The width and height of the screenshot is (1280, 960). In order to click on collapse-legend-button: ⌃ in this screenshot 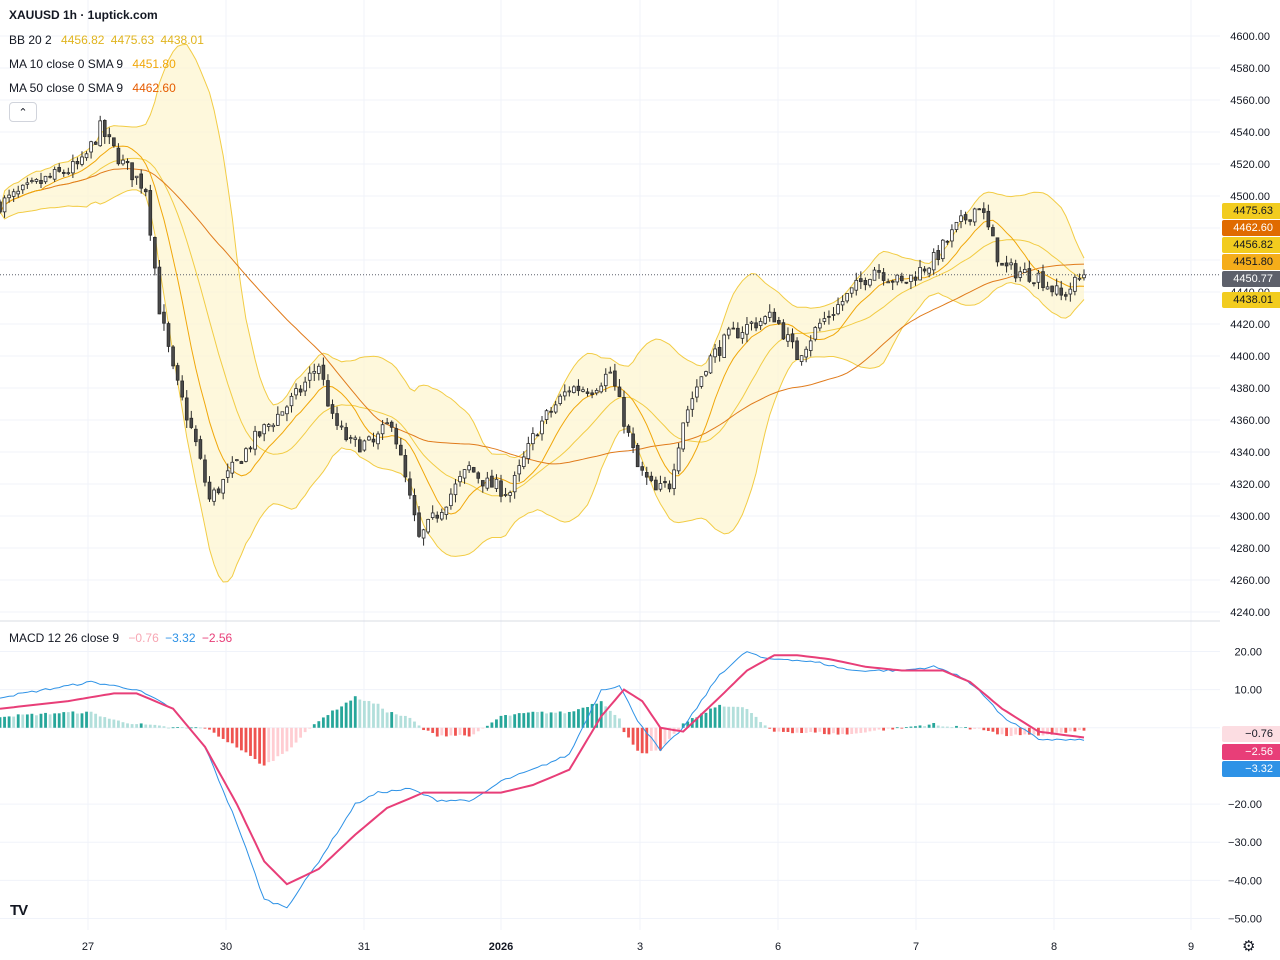, I will do `click(23, 112)`.